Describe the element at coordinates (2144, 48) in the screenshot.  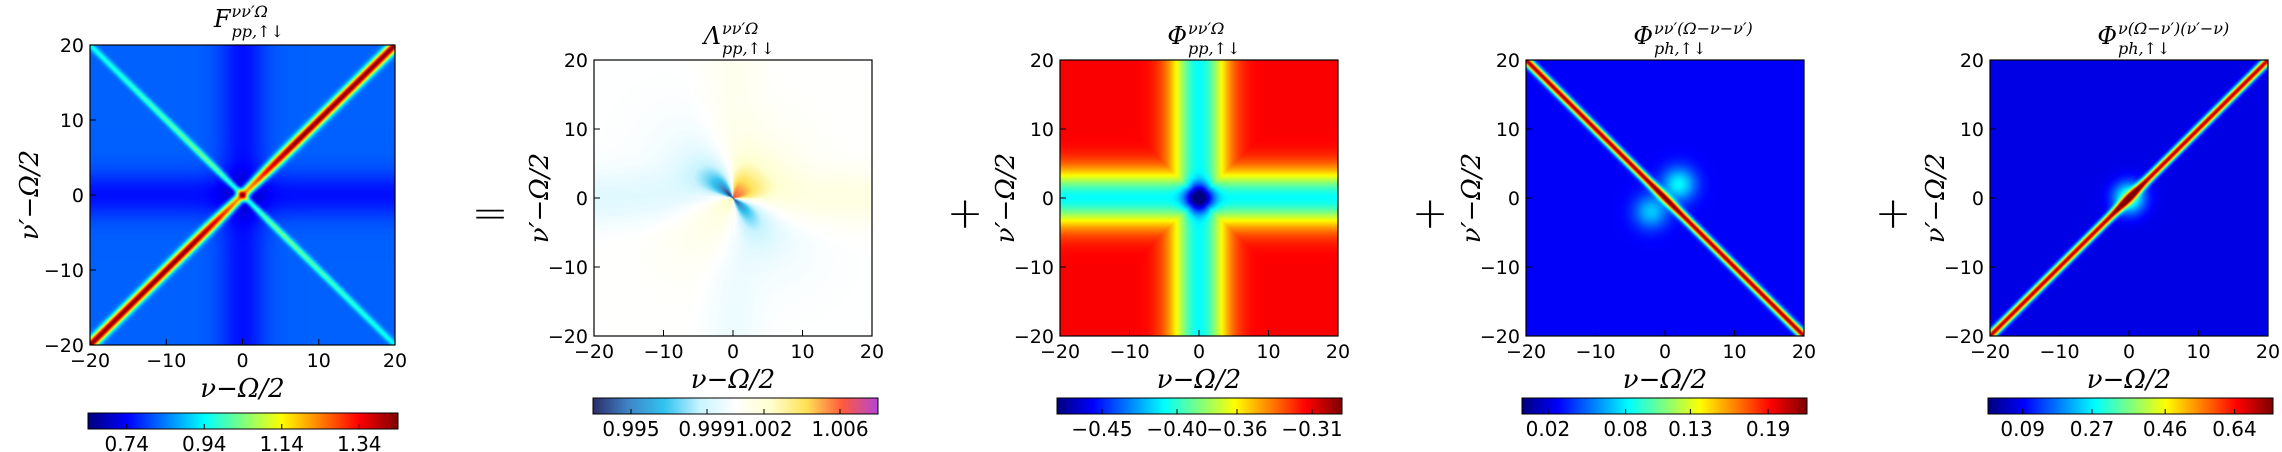
I see `title-subscript: ph,↑↓` at that location.